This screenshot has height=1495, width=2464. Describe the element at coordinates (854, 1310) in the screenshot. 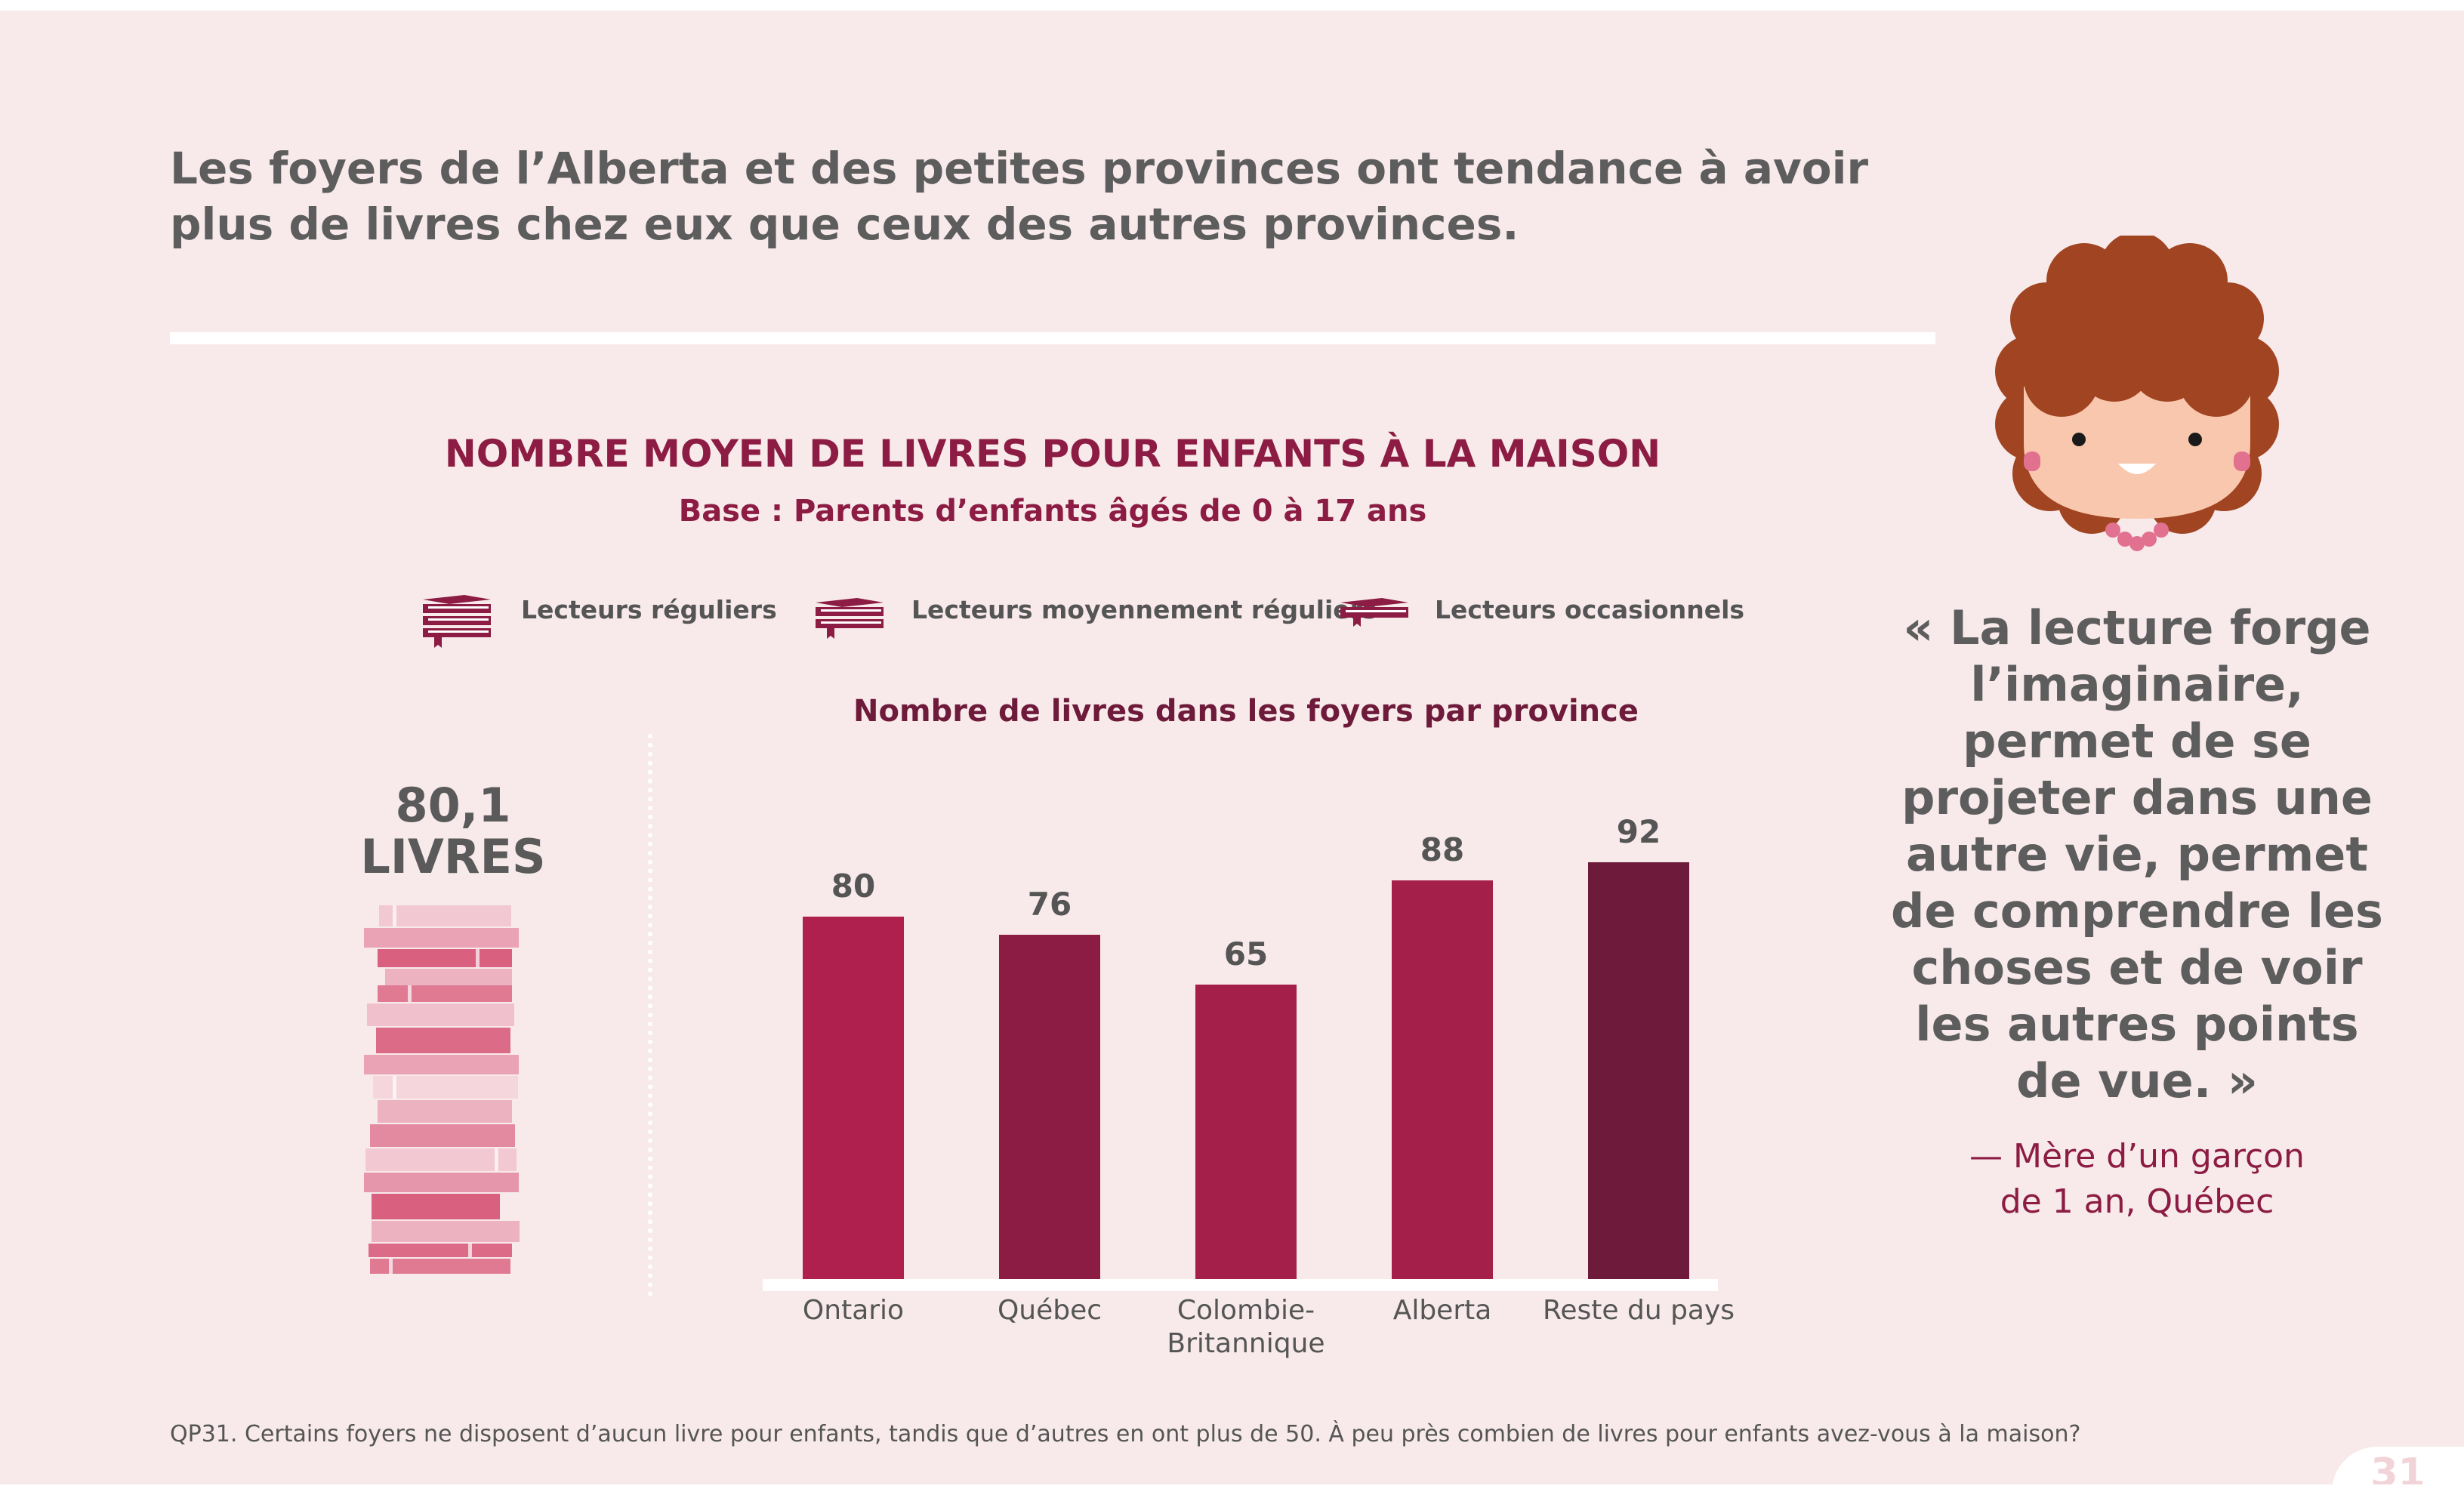

I see `category-label: Ontario` at that location.